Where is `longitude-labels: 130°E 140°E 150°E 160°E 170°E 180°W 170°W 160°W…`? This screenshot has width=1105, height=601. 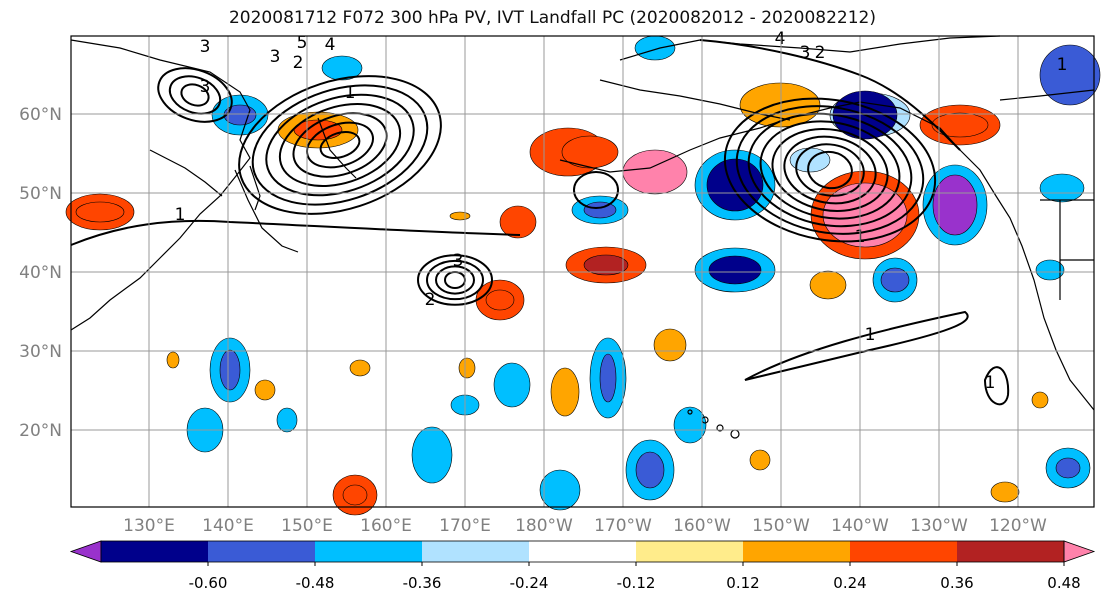
longitude-labels: 130°E 140°E 150°E 160°E 170°E 180°W 170°W 160°W… is located at coordinates (585, 526).